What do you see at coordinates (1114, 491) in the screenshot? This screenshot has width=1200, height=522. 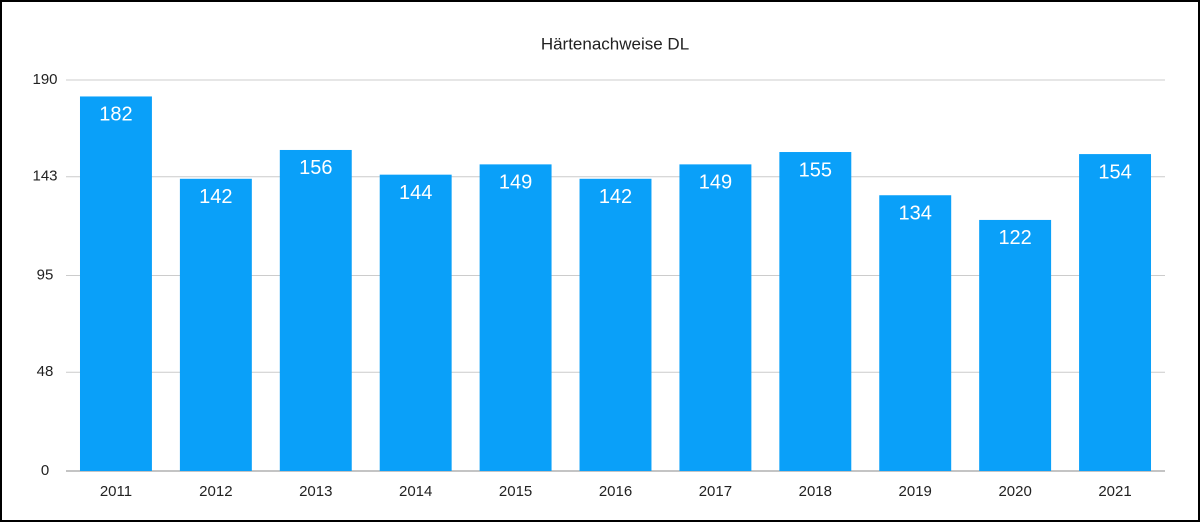 I see `x-tick-label: 2021` at bounding box center [1114, 491].